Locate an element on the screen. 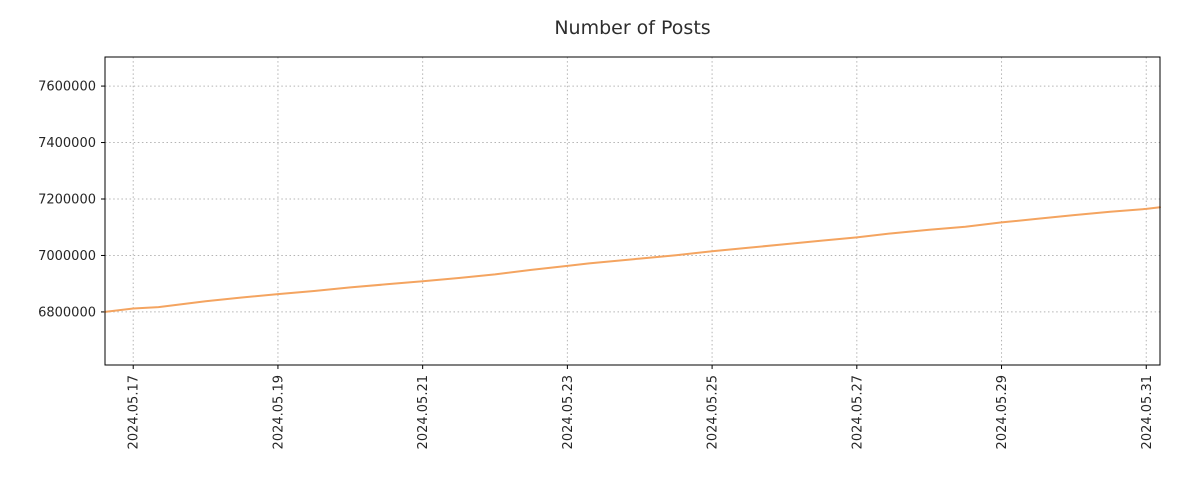 The height and width of the screenshot is (500, 1200). svg-text: 2024.05.31 is located at coordinates (1147, 412).